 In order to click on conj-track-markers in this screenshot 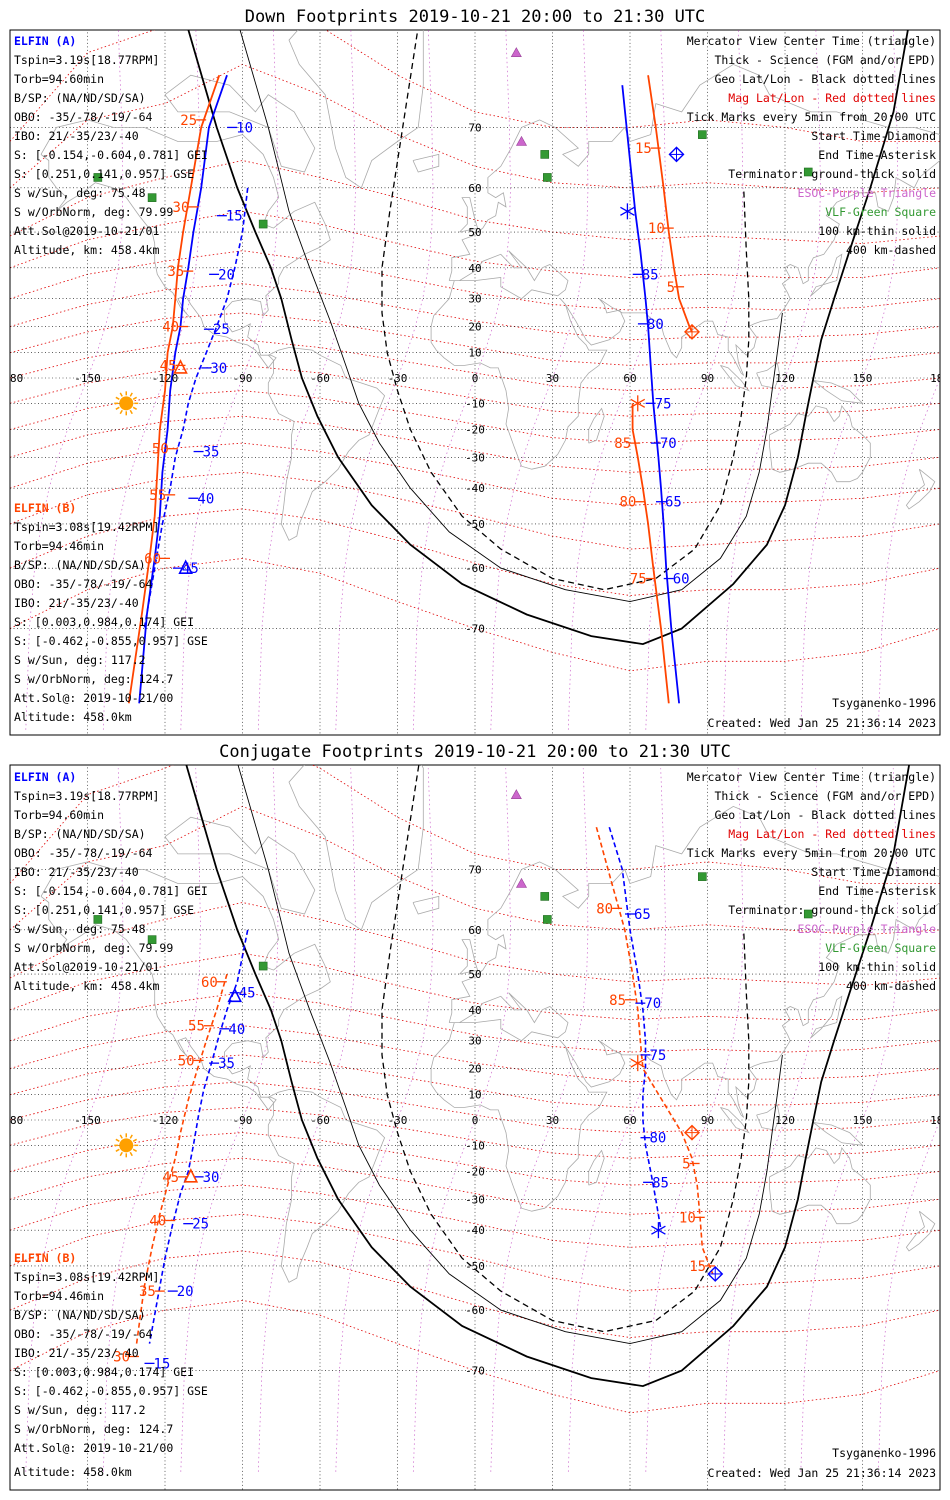, I will do `click(453, 1134)`.